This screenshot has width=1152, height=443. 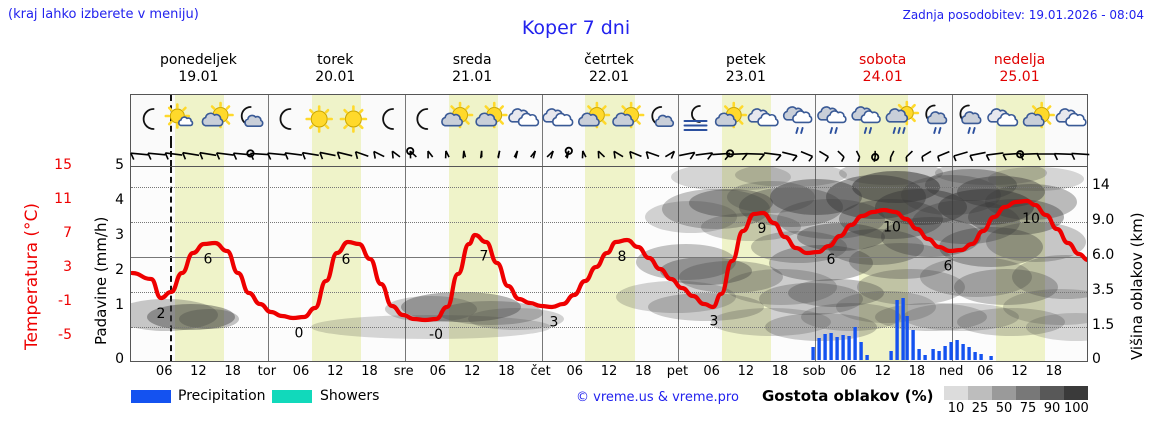 I want to click on day-name: sreda, so click(x=472, y=60).